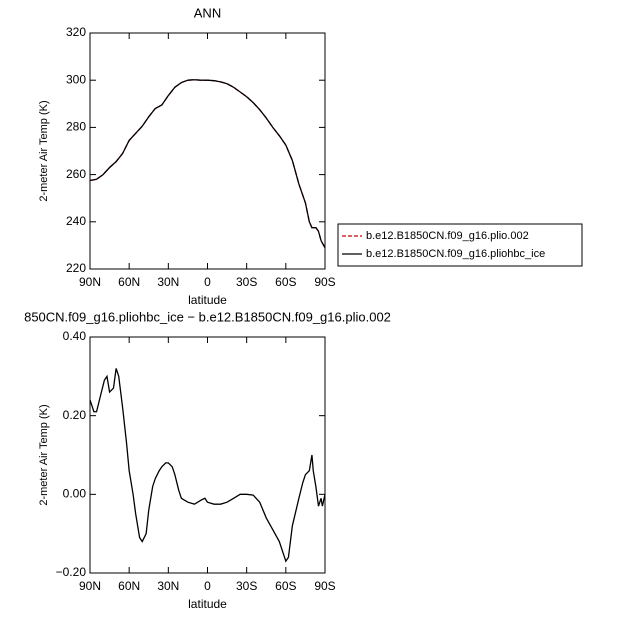 The height and width of the screenshot is (618, 618). I want to click on y-tick-label: 0.00, so click(75, 494).